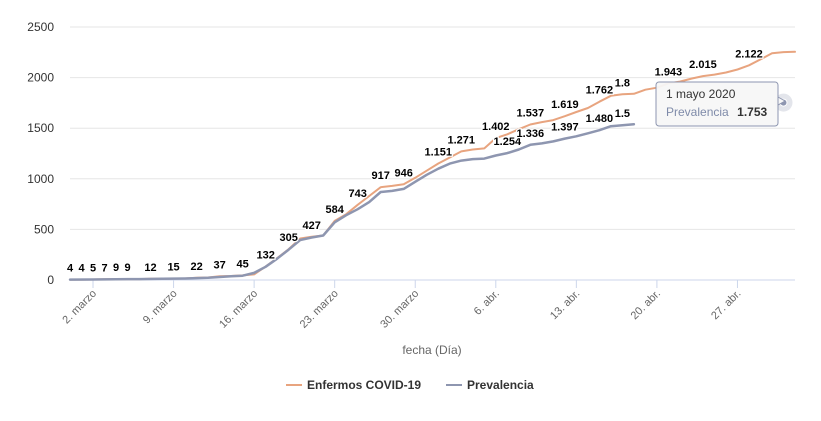 Image resolution: width=821 pixels, height=421 pixels. What do you see at coordinates (238, 309) in the screenshot?
I see `x-tick-label: 16. marzo` at bounding box center [238, 309].